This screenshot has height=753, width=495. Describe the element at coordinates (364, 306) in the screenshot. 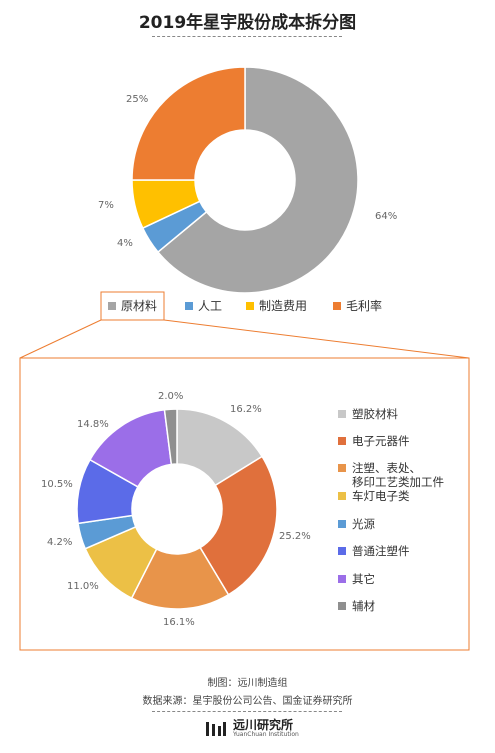

I see `legend-label: 毛利率` at that location.